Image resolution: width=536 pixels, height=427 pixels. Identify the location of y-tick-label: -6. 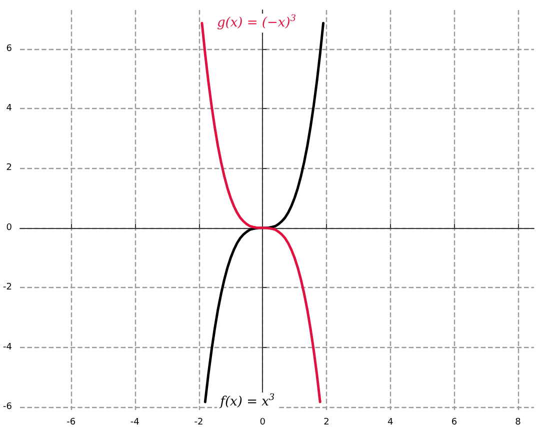
(7, 407).